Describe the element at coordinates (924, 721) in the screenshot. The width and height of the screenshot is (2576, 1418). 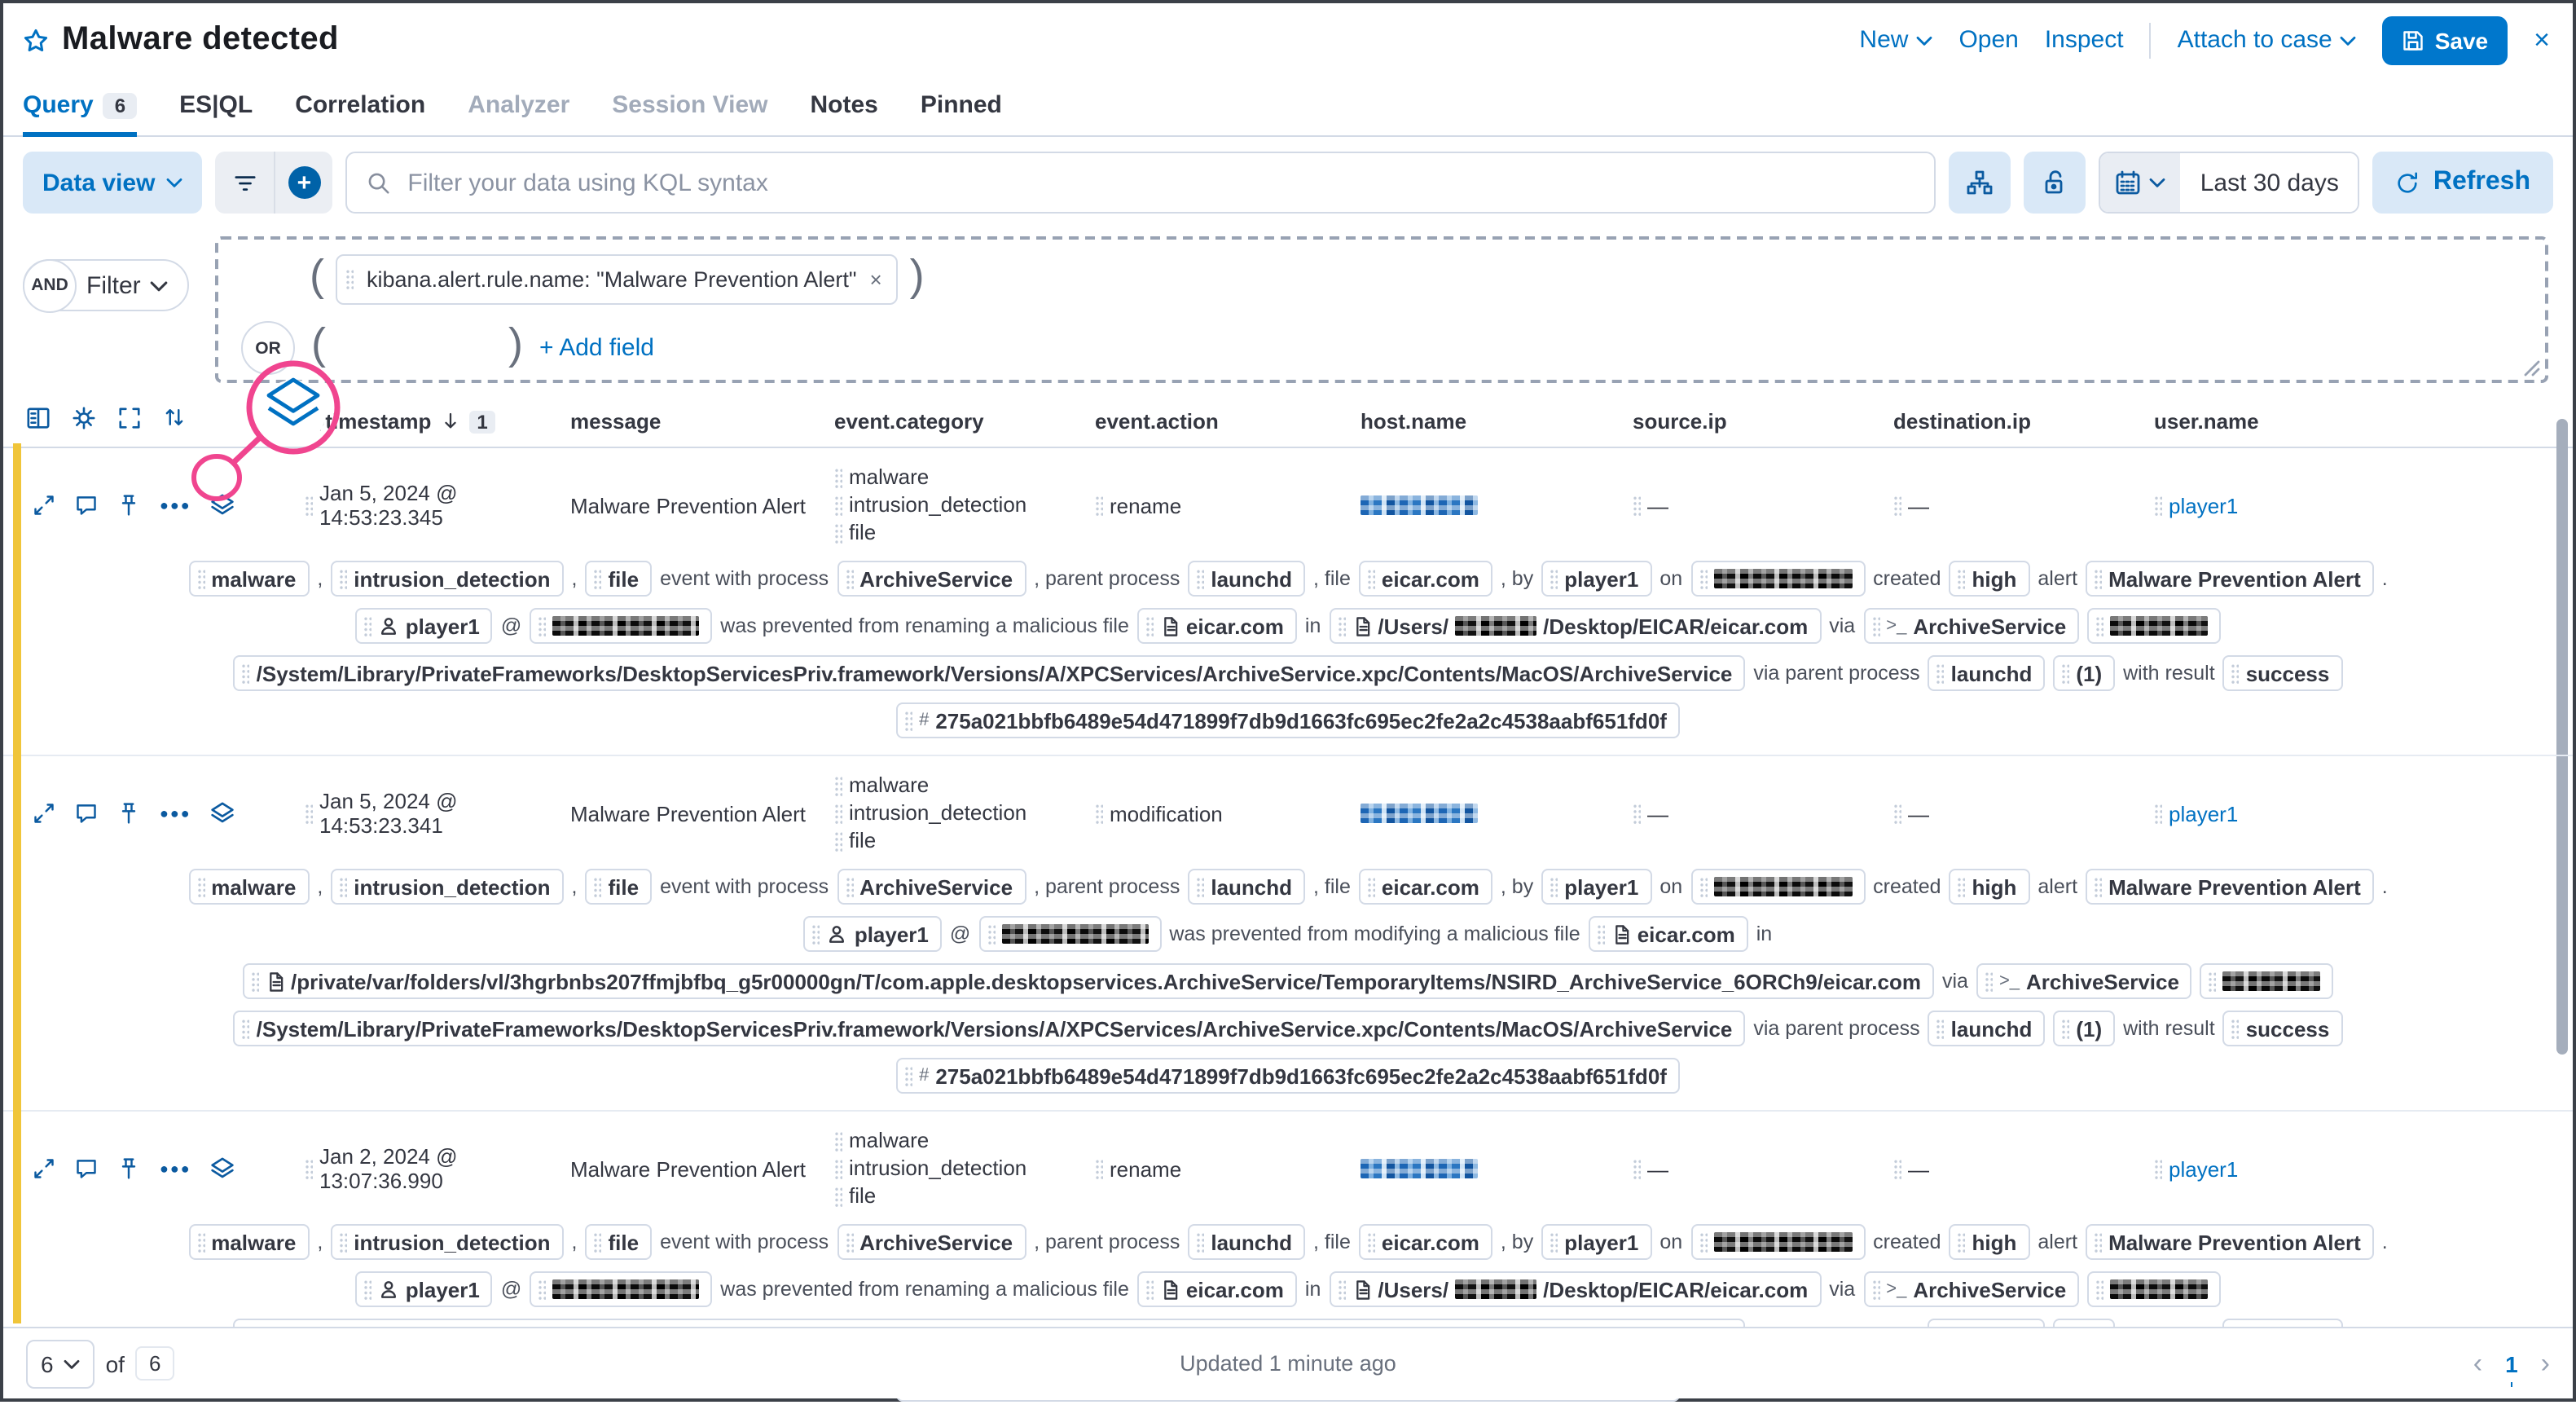
I see `hash-icon: #` at that location.